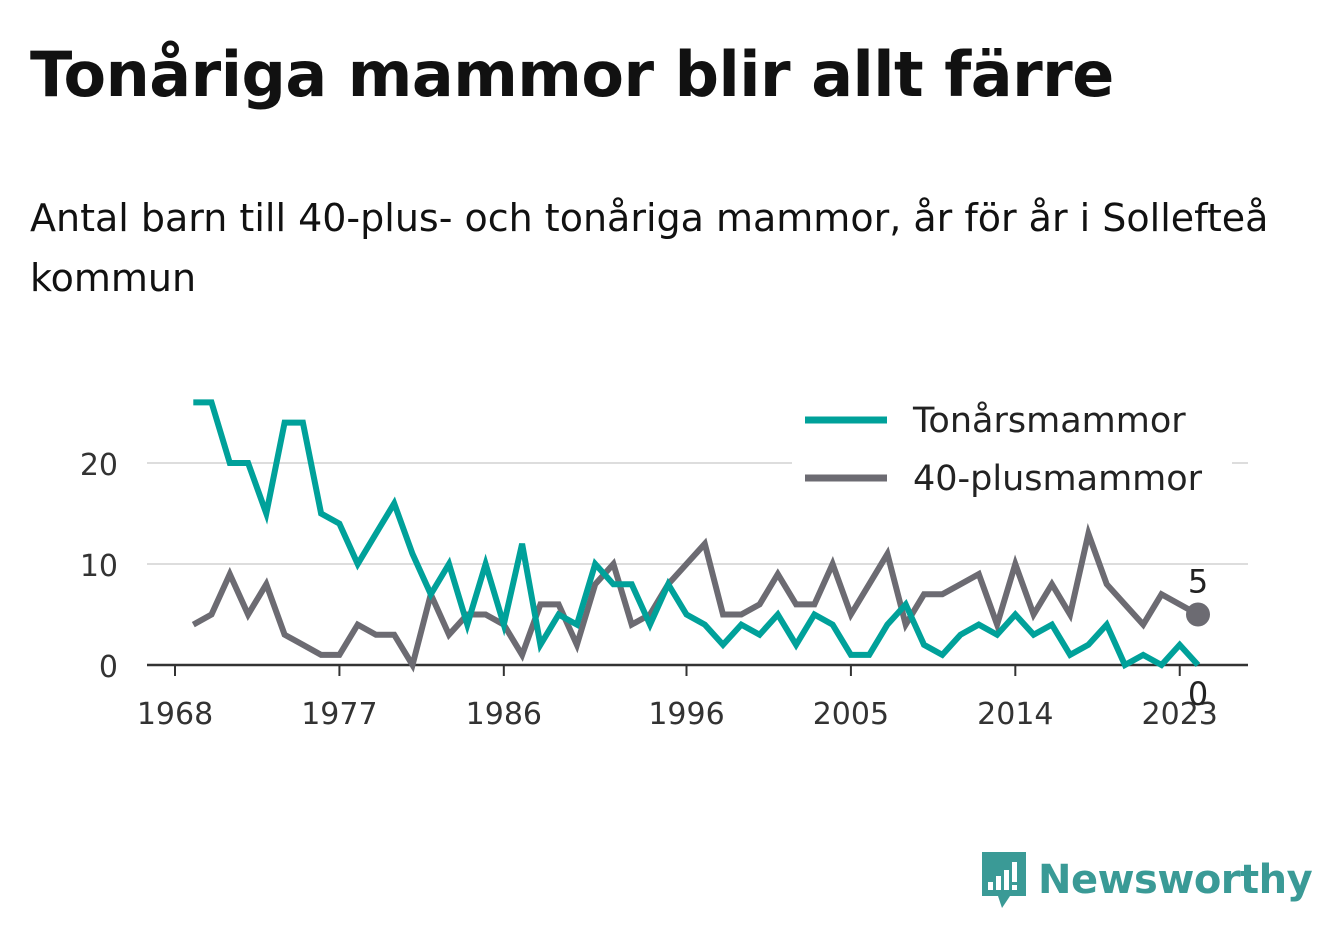 This screenshot has width=1322, height=939. I want to click on y-tick-label: 0, so click(108, 667).